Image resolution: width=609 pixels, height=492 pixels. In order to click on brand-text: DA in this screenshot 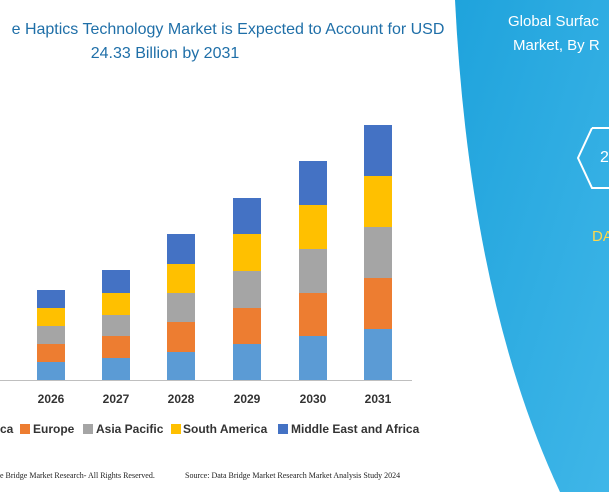, I will do `click(600, 236)`.